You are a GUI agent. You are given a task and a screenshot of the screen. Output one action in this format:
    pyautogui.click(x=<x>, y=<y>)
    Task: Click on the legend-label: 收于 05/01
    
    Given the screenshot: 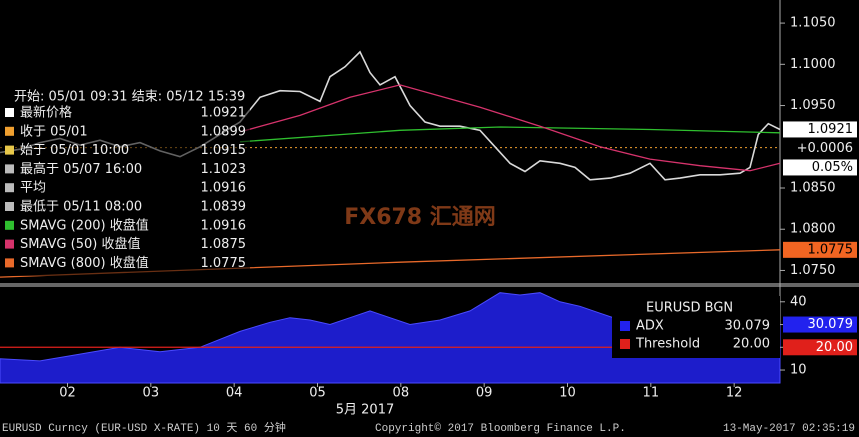 What is the action you would take?
    pyautogui.click(x=54, y=131)
    